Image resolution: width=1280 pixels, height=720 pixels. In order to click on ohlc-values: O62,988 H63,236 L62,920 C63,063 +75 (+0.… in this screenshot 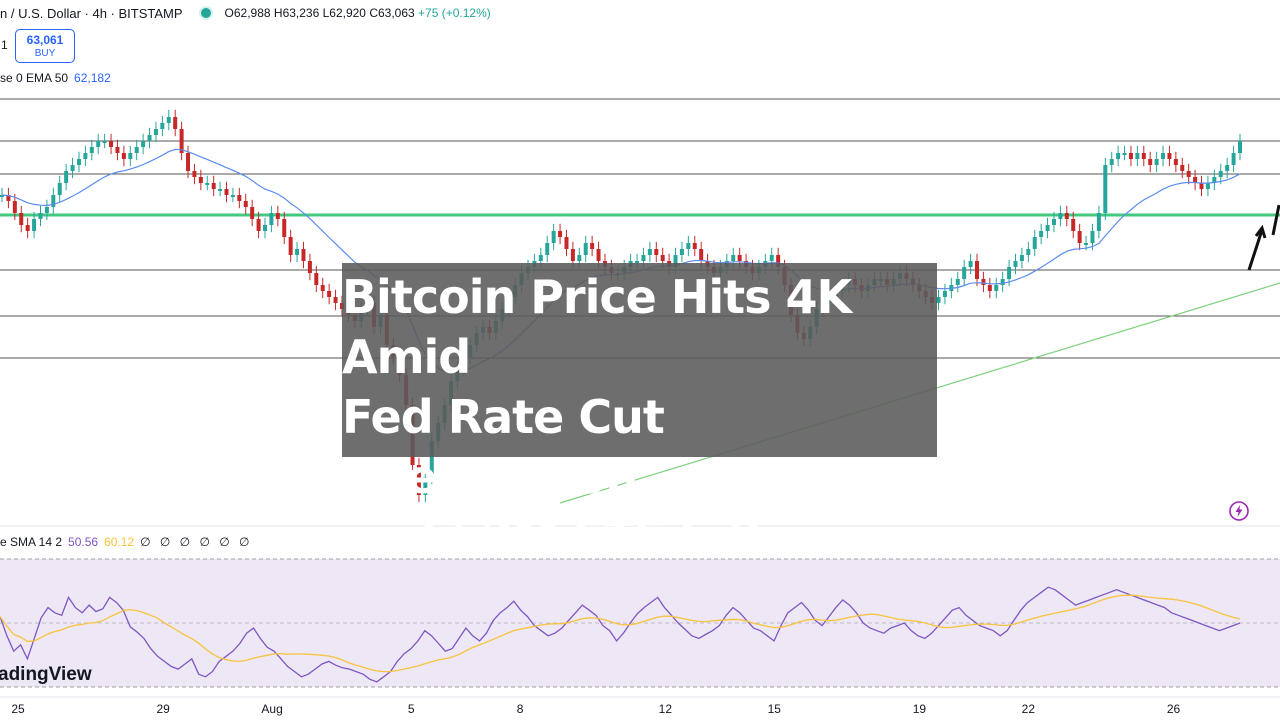, I will do `click(358, 13)`.